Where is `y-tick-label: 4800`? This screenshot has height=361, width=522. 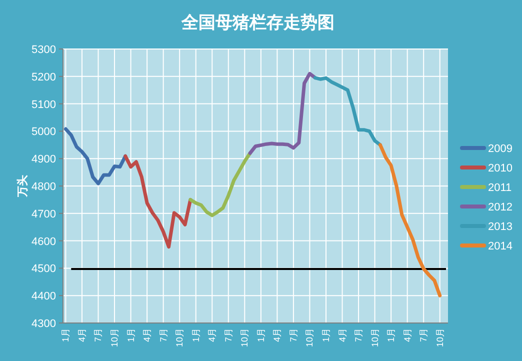
y-tick-label: 4800 is located at coordinates (44, 187).